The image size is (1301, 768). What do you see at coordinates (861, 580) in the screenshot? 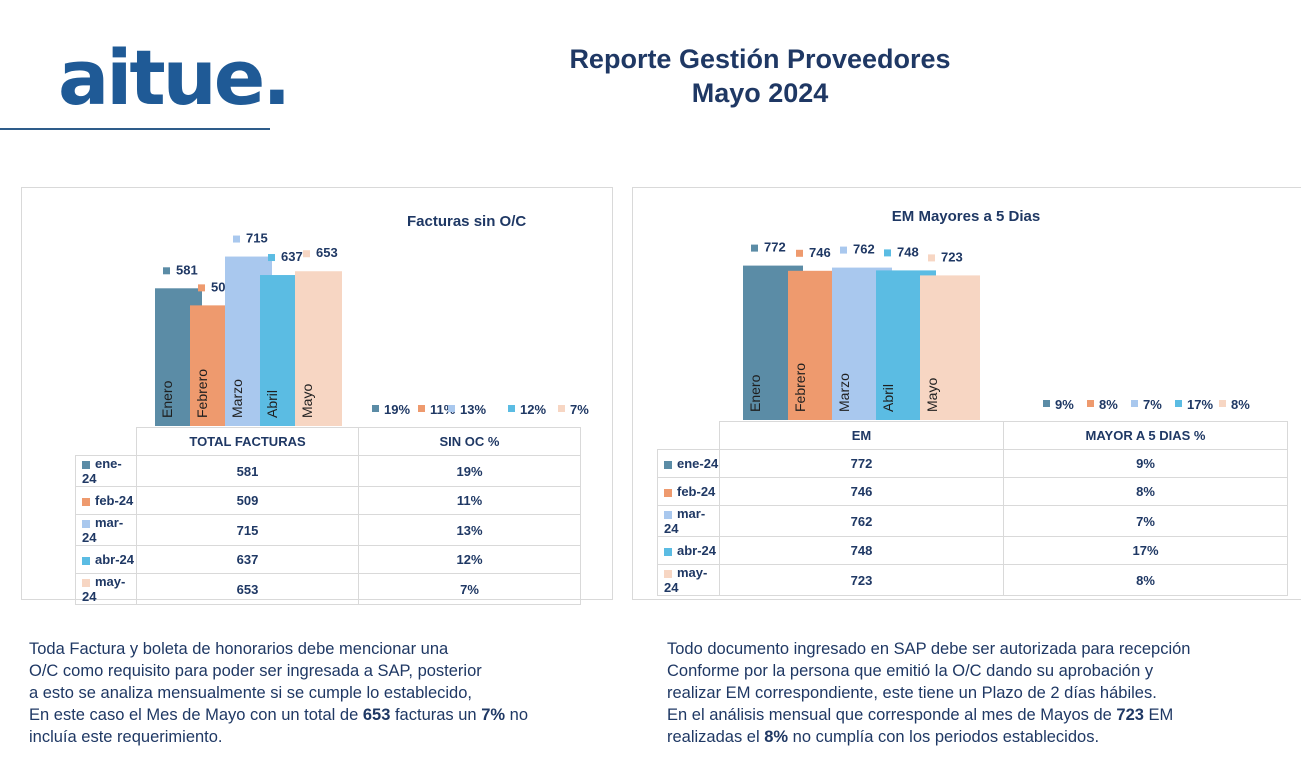
I see `table-cell: 723` at bounding box center [861, 580].